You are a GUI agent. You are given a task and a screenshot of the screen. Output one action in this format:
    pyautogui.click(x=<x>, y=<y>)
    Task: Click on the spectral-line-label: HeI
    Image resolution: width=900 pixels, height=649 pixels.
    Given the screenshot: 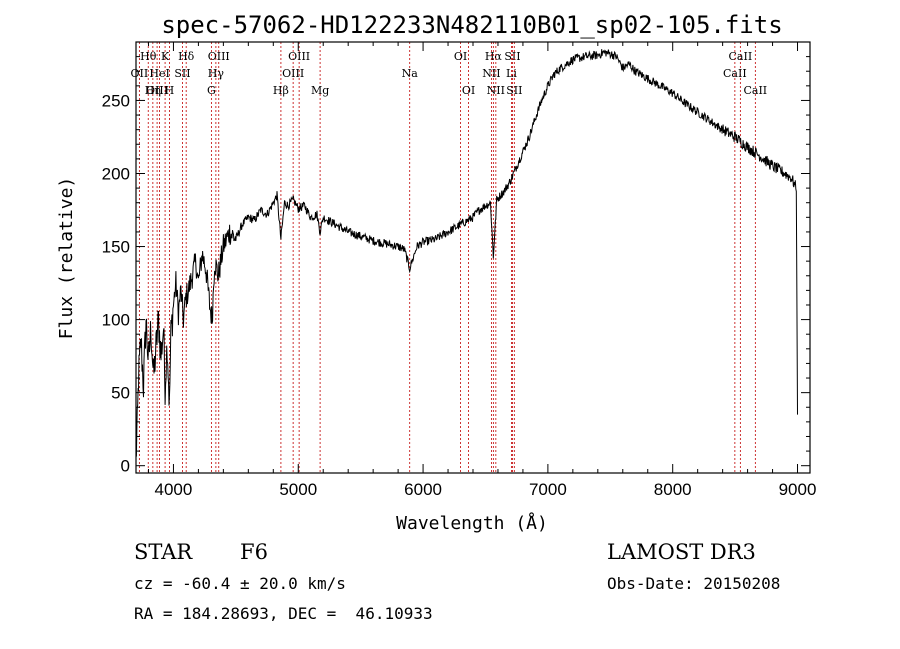 What is the action you would take?
    pyautogui.click(x=159, y=73)
    